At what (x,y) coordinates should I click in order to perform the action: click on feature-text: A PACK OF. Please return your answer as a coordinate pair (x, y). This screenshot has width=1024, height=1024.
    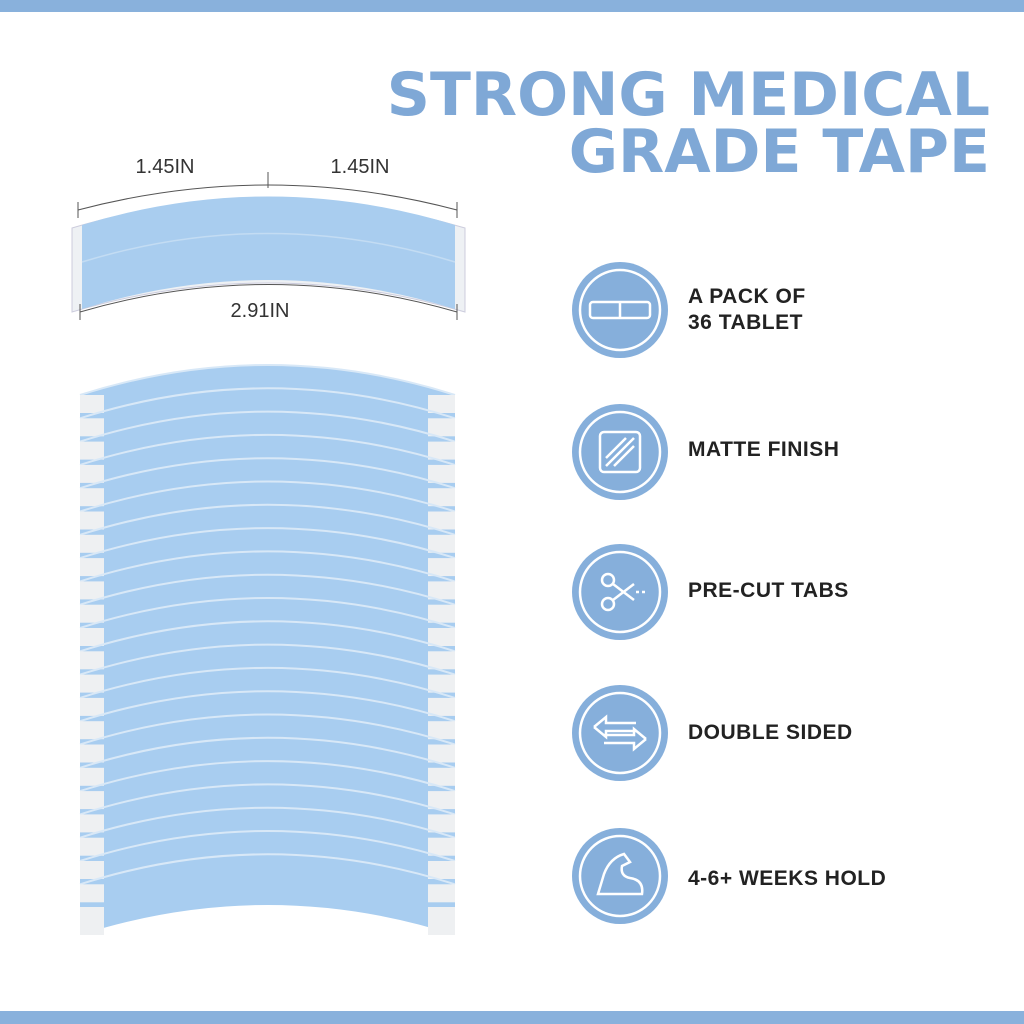
    Looking at the image, I should click on (747, 296).